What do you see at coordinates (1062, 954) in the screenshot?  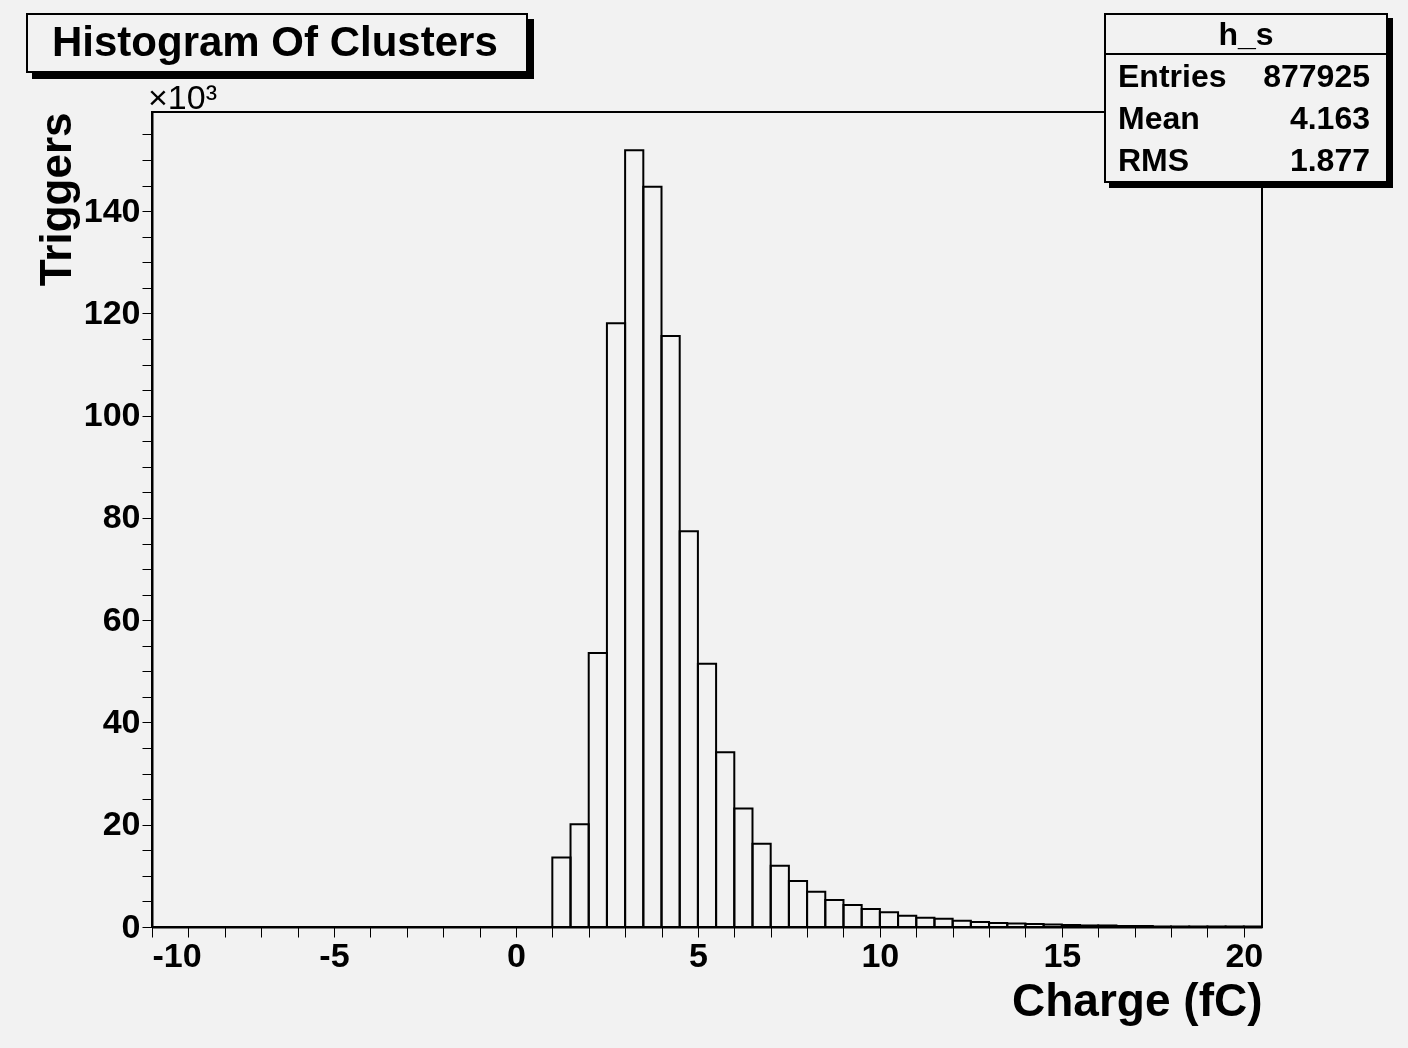 I see `x-tick-label: 15` at bounding box center [1062, 954].